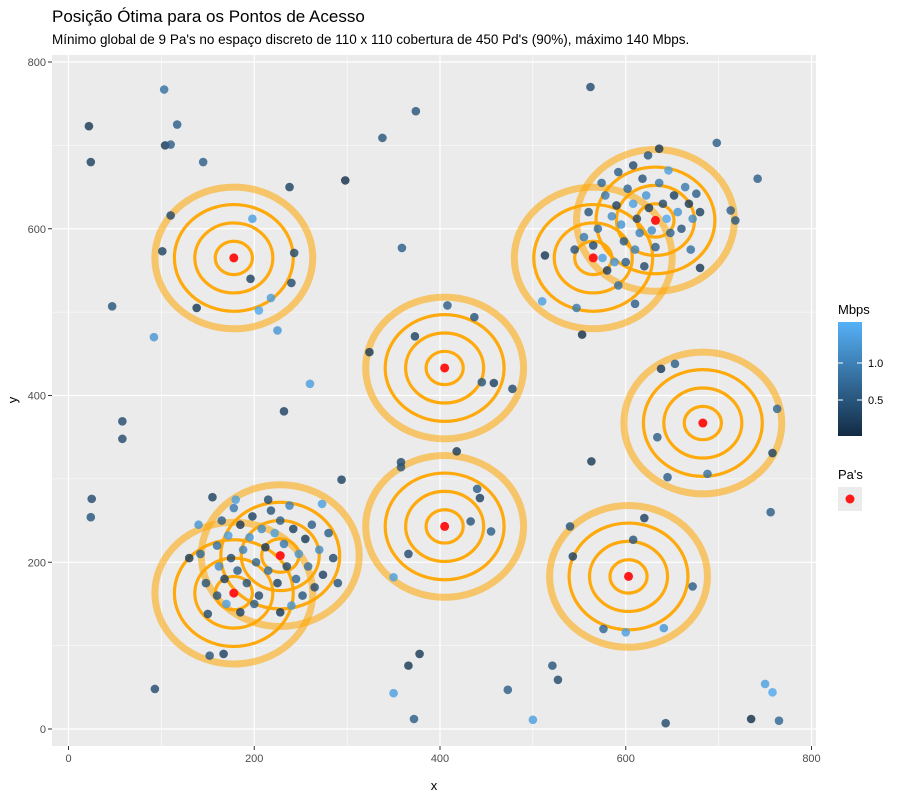 The height and width of the screenshot is (800, 900). What do you see at coordinates (850, 499) in the screenshot?
I see `legend-pas-dot` at bounding box center [850, 499].